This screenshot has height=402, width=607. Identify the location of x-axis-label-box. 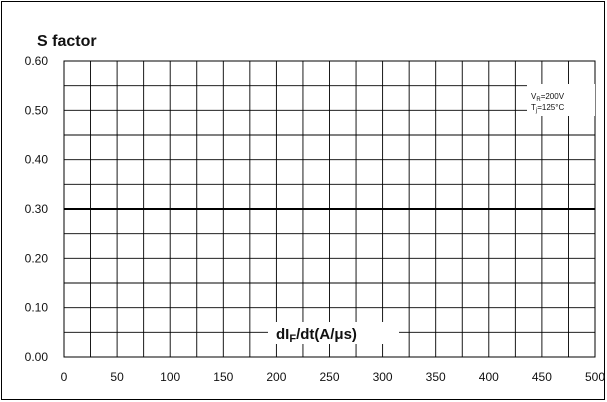
(333, 333).